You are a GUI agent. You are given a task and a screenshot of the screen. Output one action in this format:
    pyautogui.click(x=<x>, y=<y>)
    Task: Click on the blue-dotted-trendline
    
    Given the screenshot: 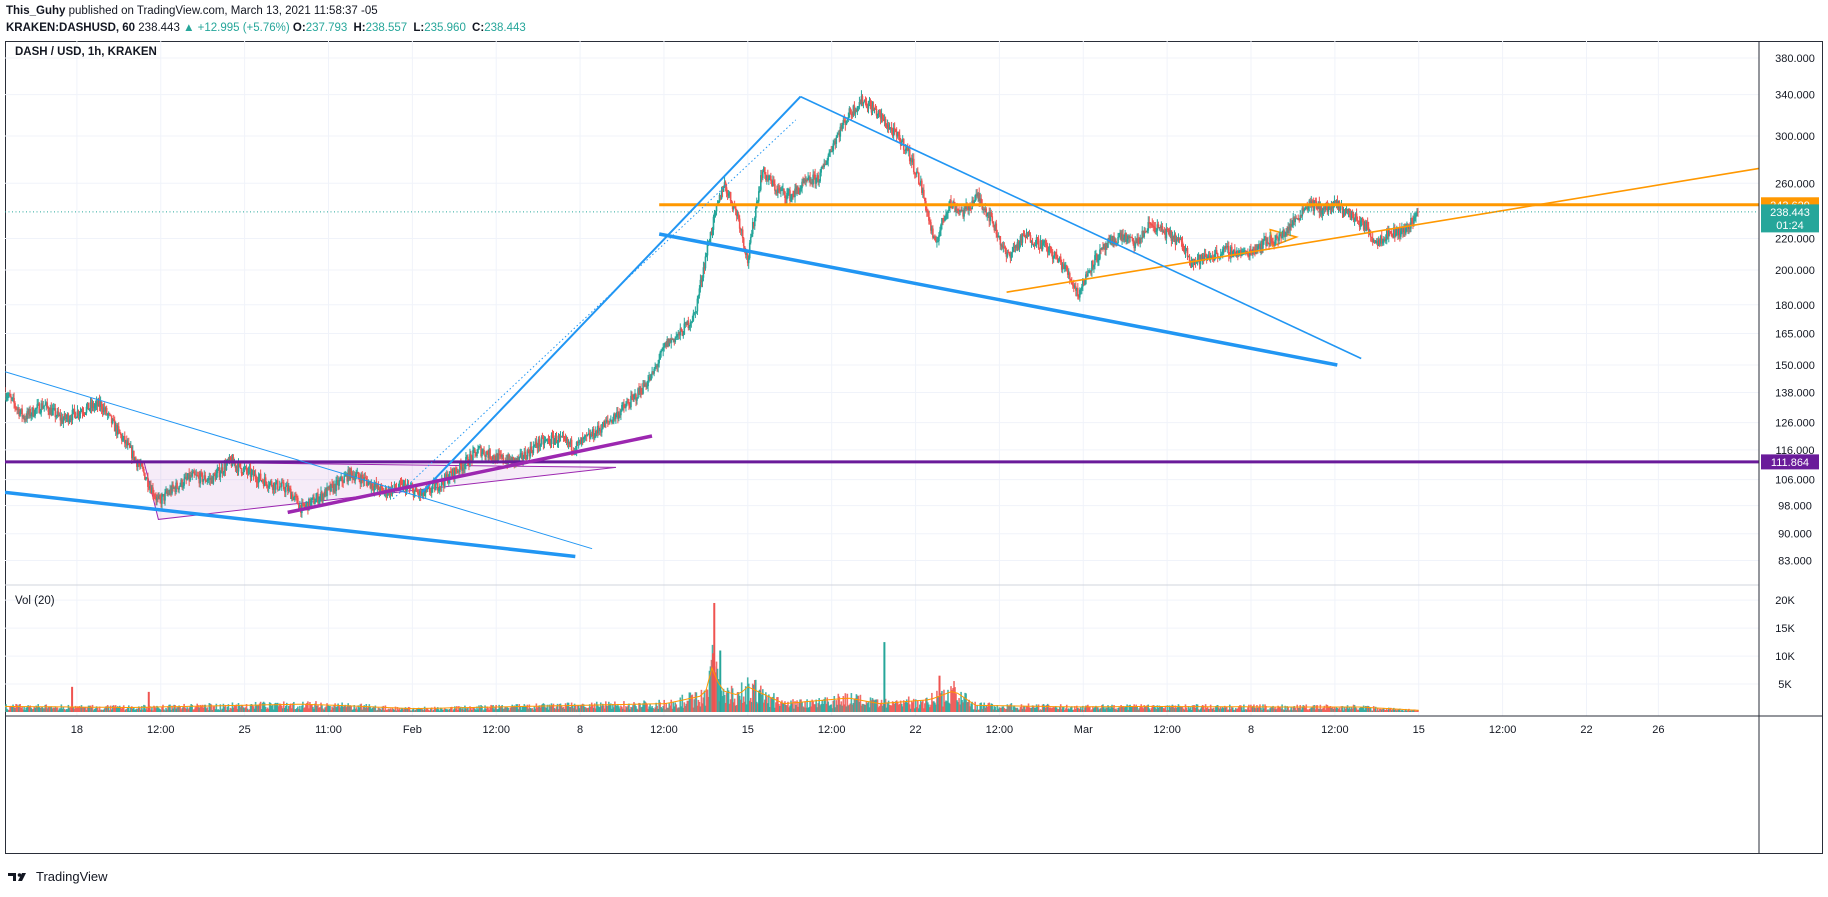 What is the action you would take?
    pyautogui.click(x=594, y=309)
    